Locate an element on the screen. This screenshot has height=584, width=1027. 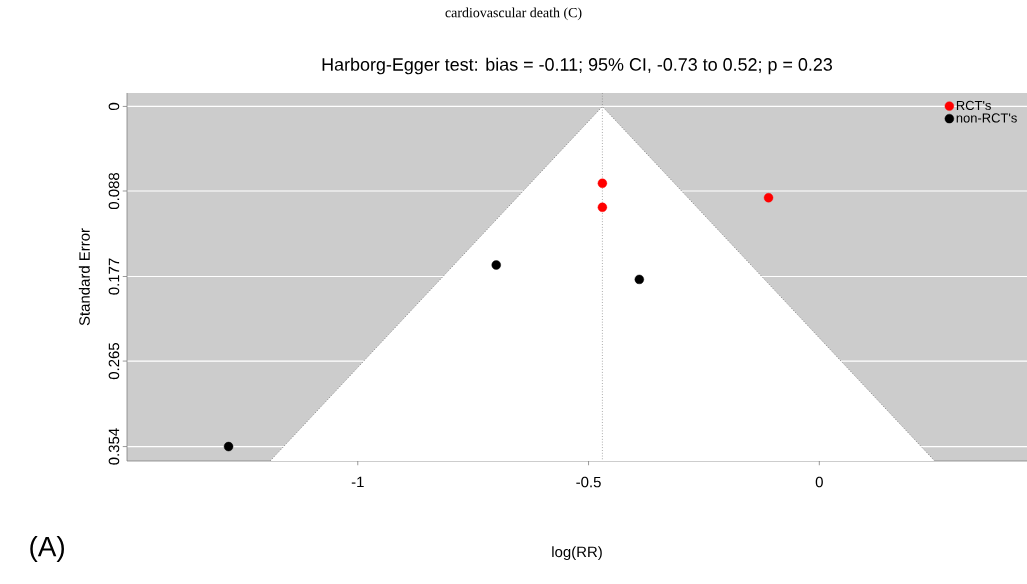
y-tick-label: 0.265 is located at coordinates (114, 361).